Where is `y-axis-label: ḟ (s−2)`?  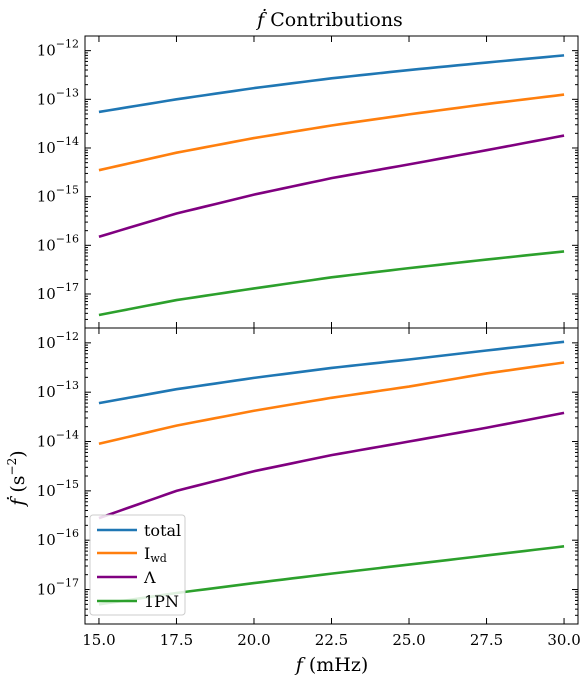 y-axis-label: ḟ (s−2) is located at coordinates (17, 478).